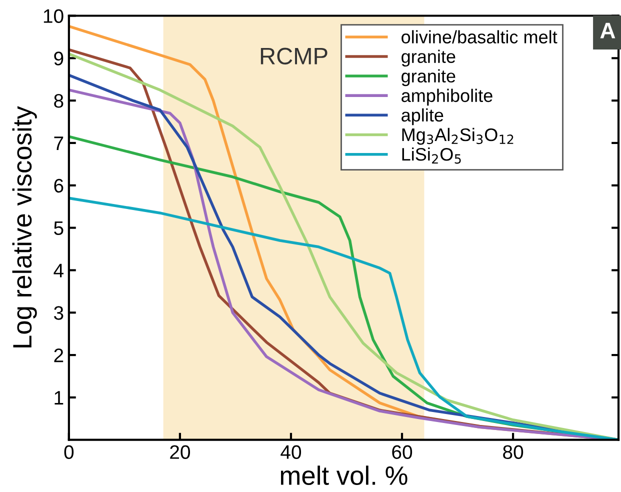  What do you see at coordinates (447, 97) in the screenshot?
I see `legend-label: amphibolite` at bounding box center [447, 97].